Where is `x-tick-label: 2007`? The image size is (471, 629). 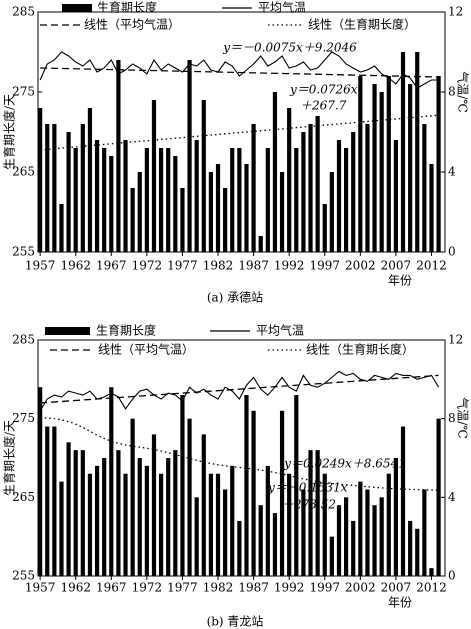
x-tick-label: 2007 is located at coordinates (396, 266).